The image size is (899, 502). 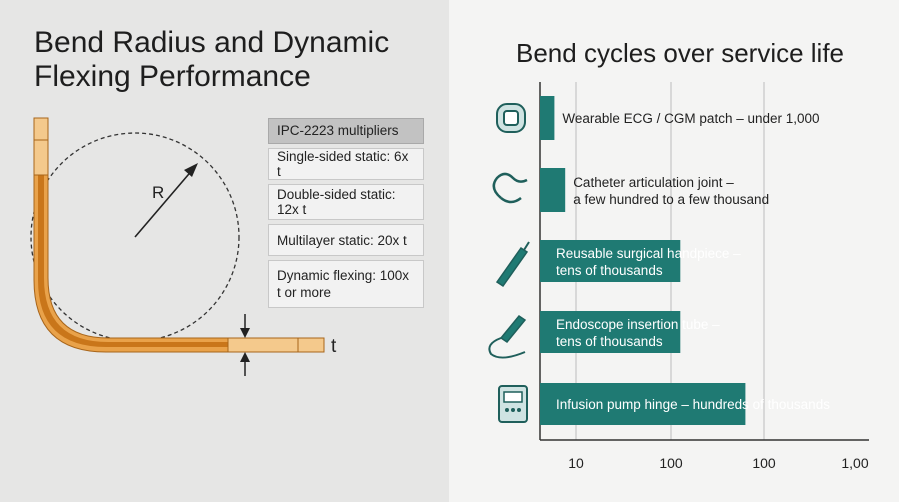 I want to click on bar-label: Wearable ECG / CGM patch – under 1,000, so click(x=690, y=118).